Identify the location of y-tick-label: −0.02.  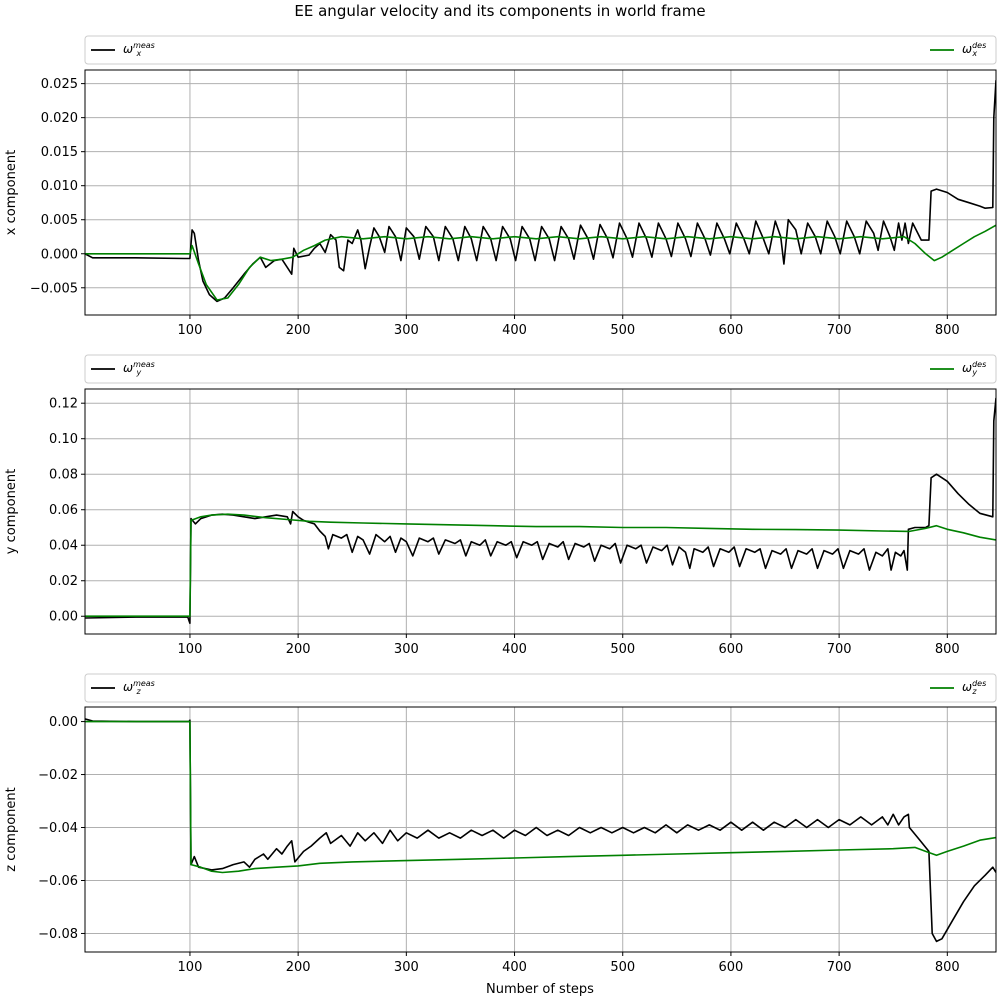
(58, 775).